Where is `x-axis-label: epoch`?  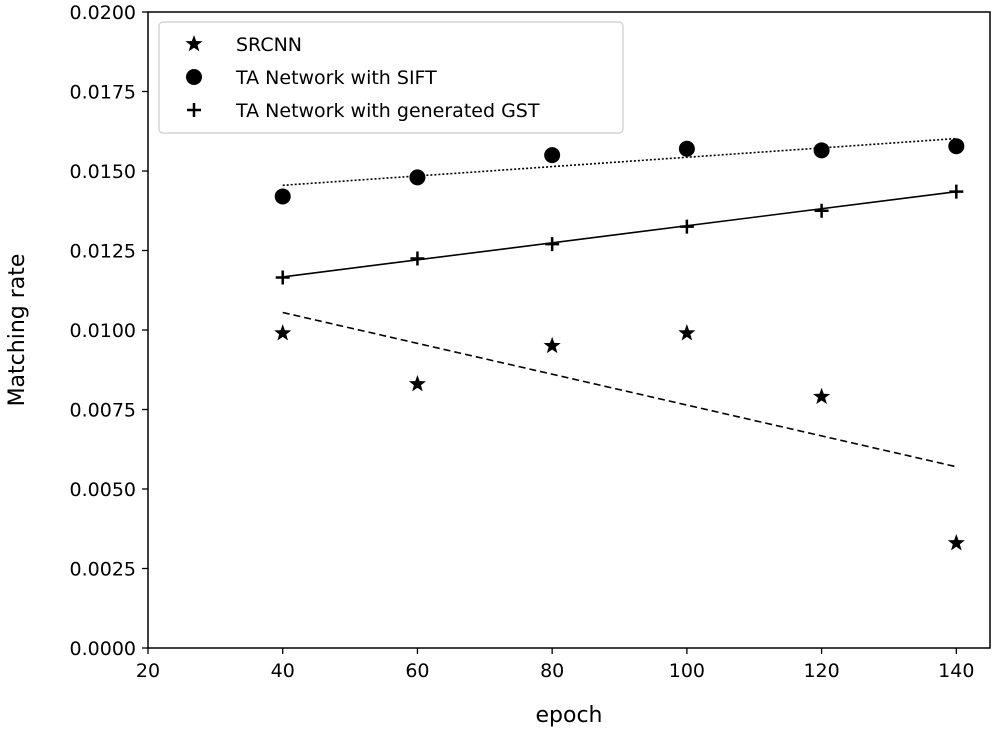
x-axis-label: epoch is located at coordinates (569, 715).